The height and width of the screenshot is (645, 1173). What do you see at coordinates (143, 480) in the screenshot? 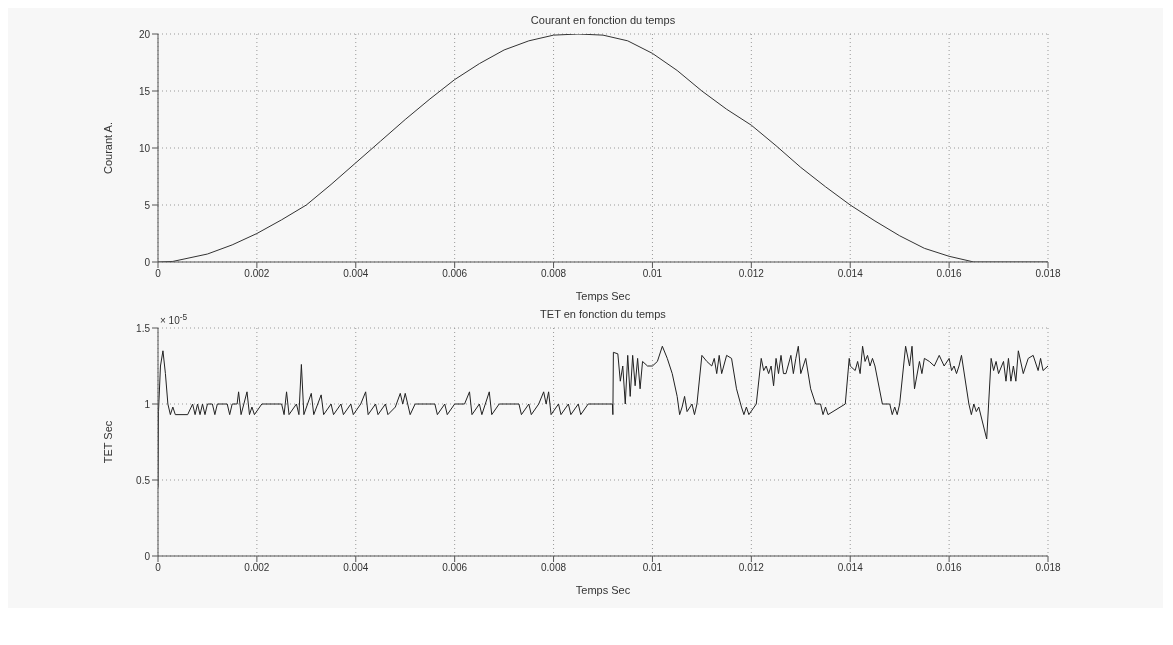
I see `y-tick-label: 0.5` at bounding box center [143, 480].